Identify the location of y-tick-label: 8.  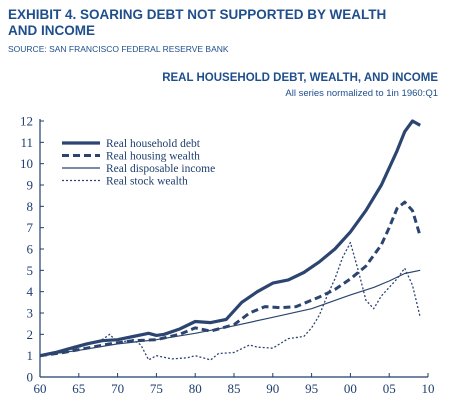
(30, 206).